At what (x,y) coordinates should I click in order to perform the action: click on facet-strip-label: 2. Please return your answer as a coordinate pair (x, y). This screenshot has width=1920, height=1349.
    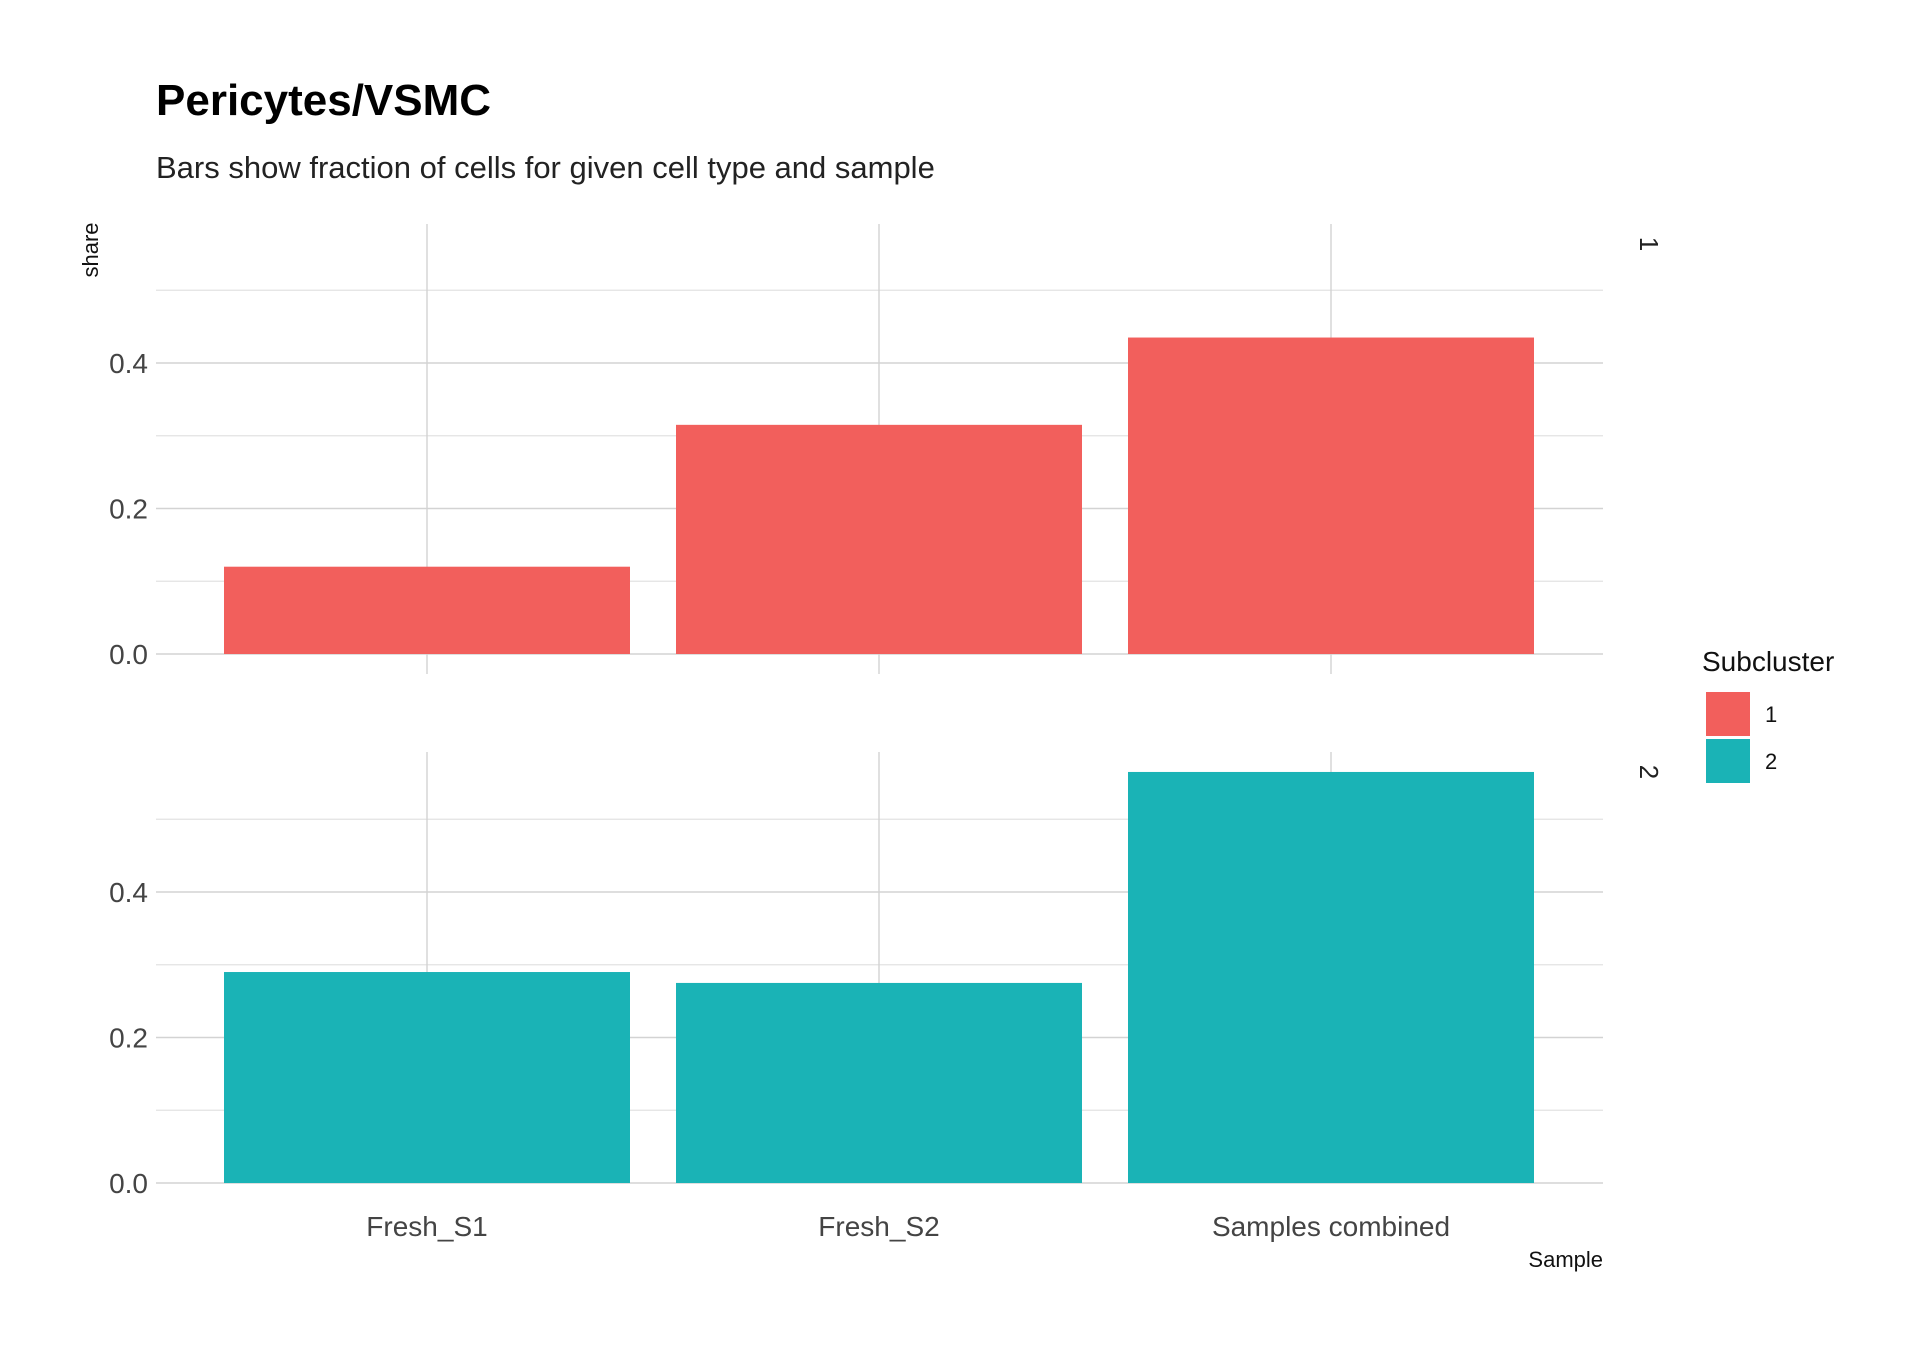
    Looking at the image, I should click on (1649, 772).